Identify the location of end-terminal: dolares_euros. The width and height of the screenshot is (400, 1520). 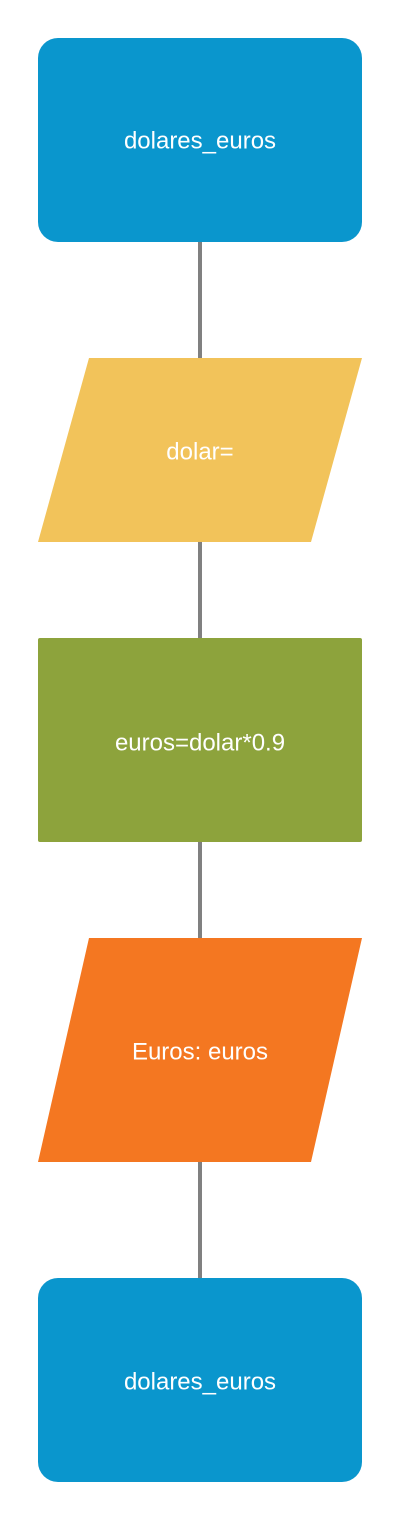
(200, 1380).